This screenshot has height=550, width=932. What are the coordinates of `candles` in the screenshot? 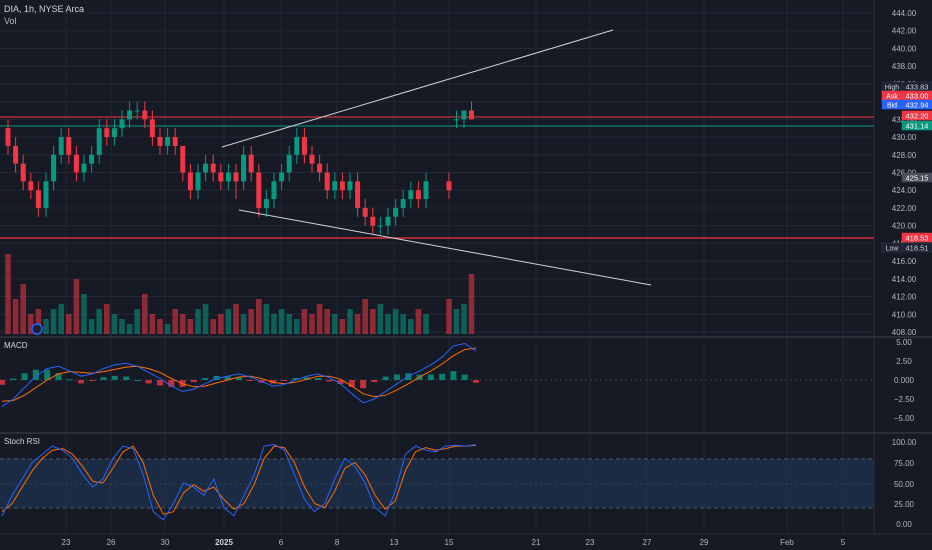 It's located at (239, 168).